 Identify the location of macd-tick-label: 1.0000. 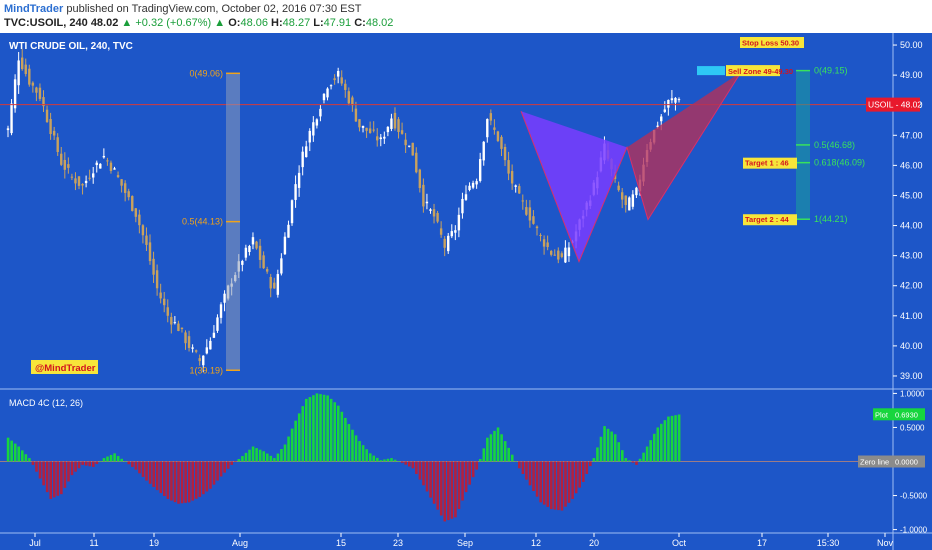
(912, 393).